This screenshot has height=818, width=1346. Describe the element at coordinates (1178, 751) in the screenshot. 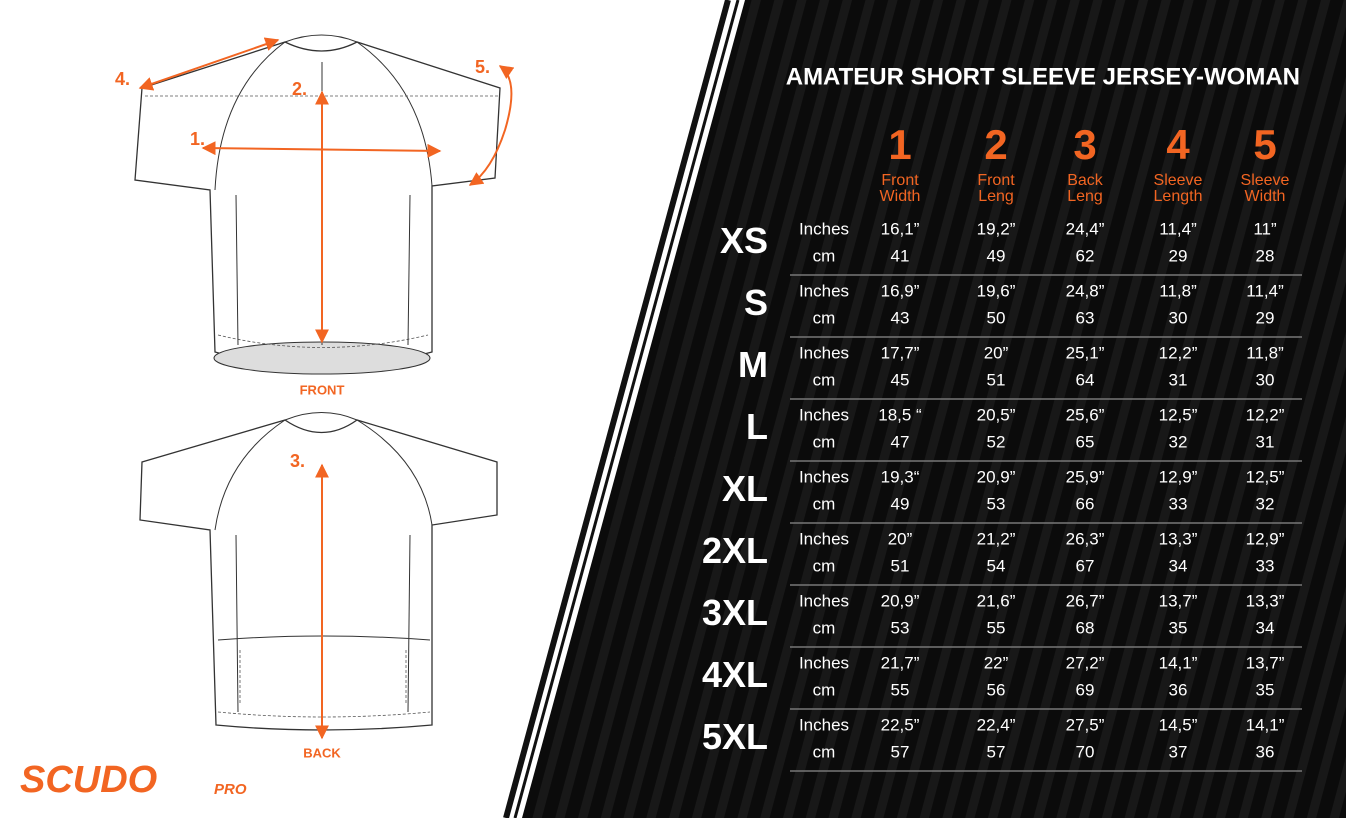

I see `cm-value: 37` at that location.